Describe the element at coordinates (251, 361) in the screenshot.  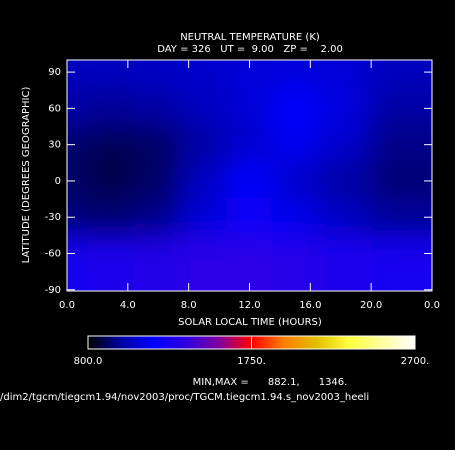
I see `colorbar-tick-label: 1750.` at that location.